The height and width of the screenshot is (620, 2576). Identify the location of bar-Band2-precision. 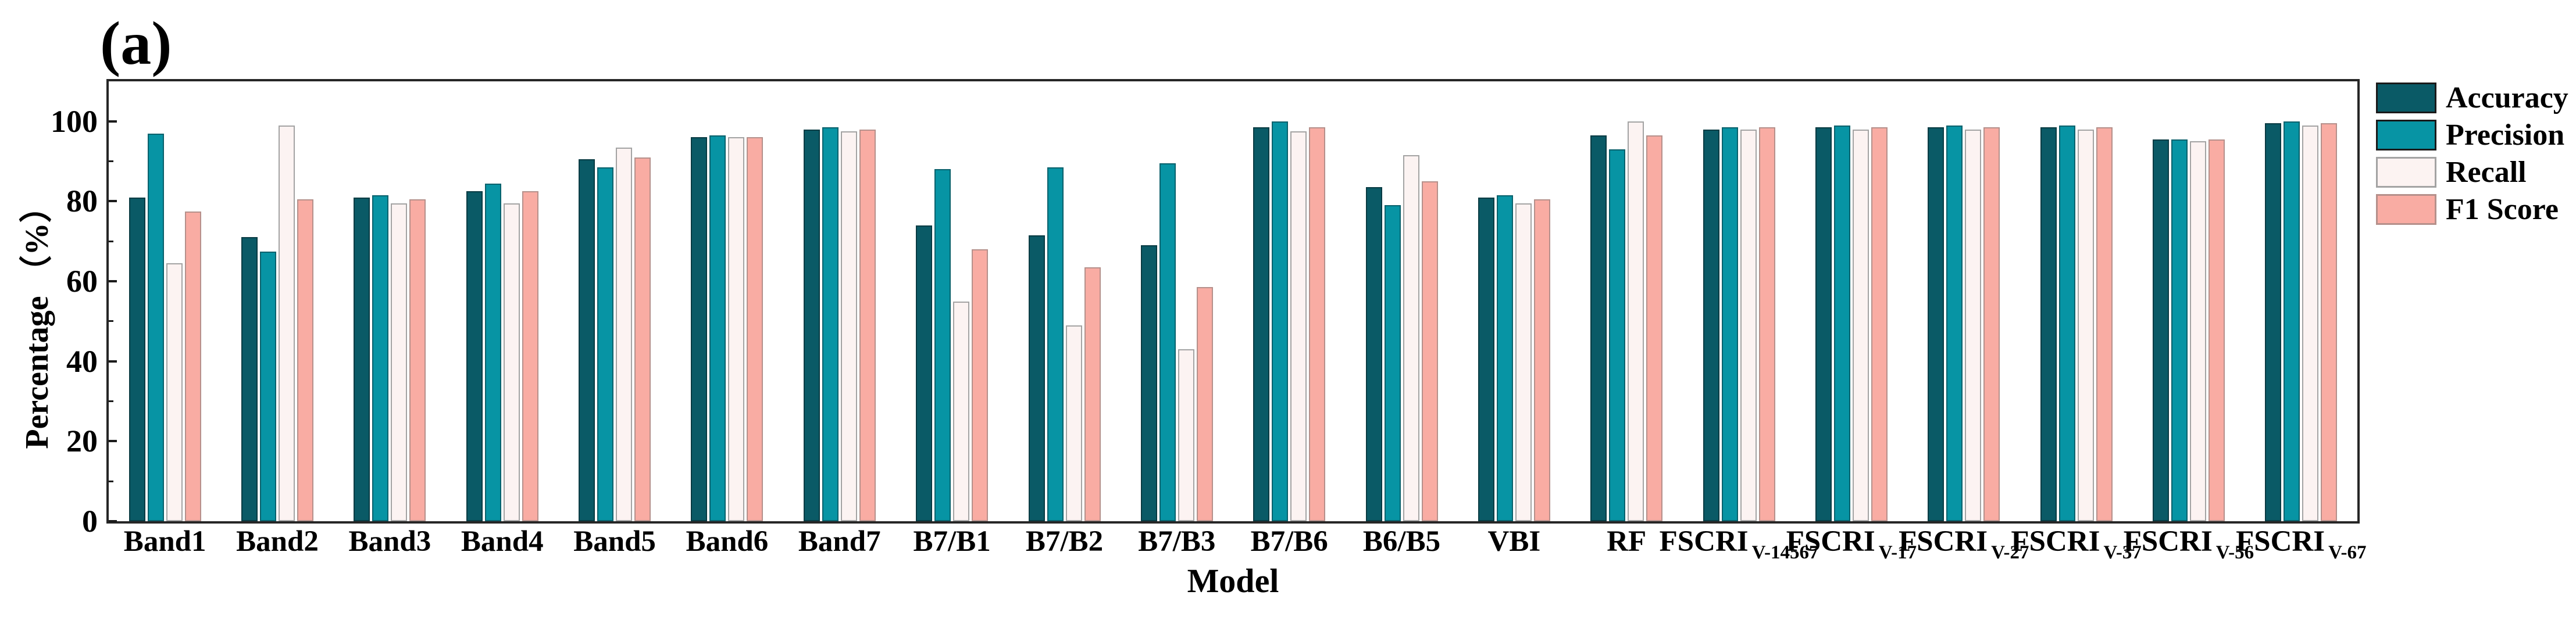
(268, 386).